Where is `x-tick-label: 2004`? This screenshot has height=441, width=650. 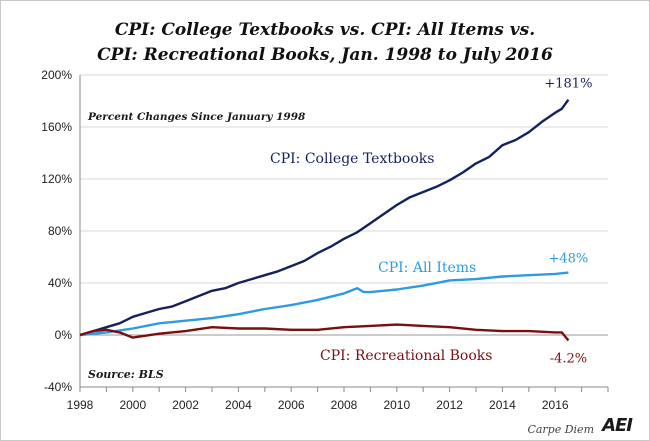
x-tick-label: 2004 is located at coordinates (238, 405).